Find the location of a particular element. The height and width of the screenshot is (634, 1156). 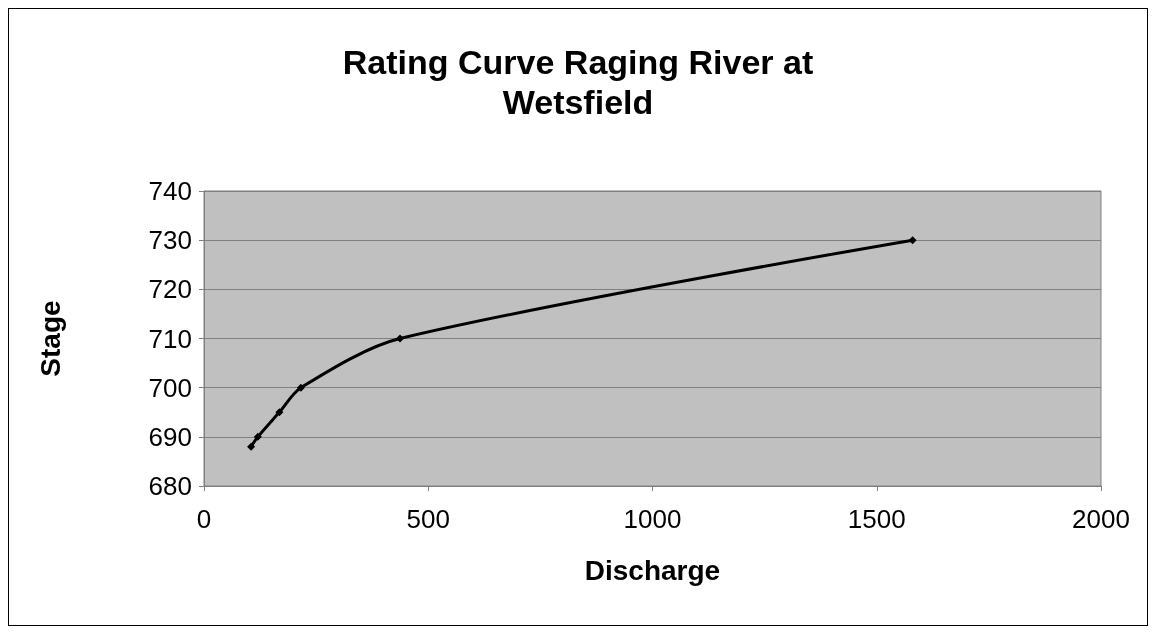

x-tick-label: 1500 is located at coordinates (876, 519).